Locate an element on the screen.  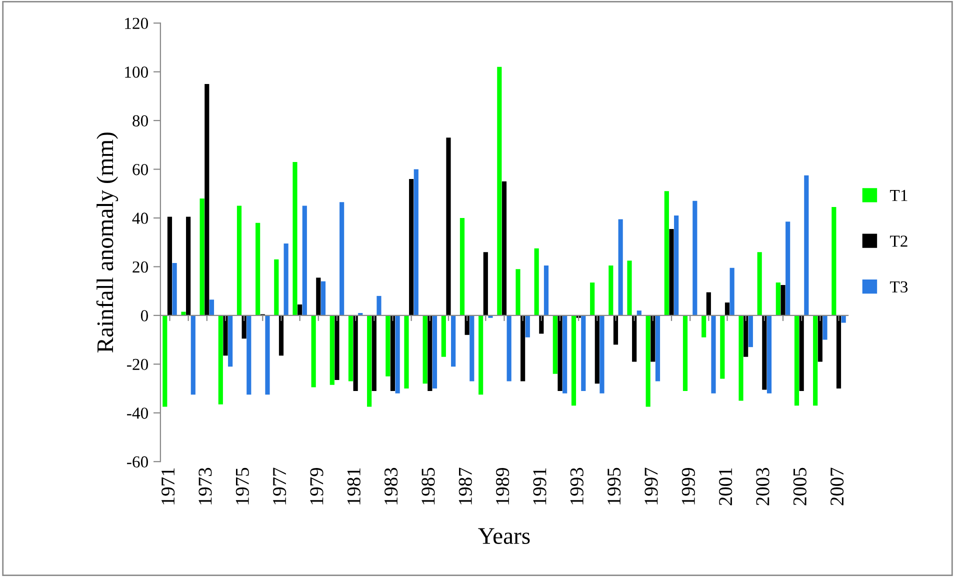
x-tick-label: 1981 is located at coordinates (353, 486).